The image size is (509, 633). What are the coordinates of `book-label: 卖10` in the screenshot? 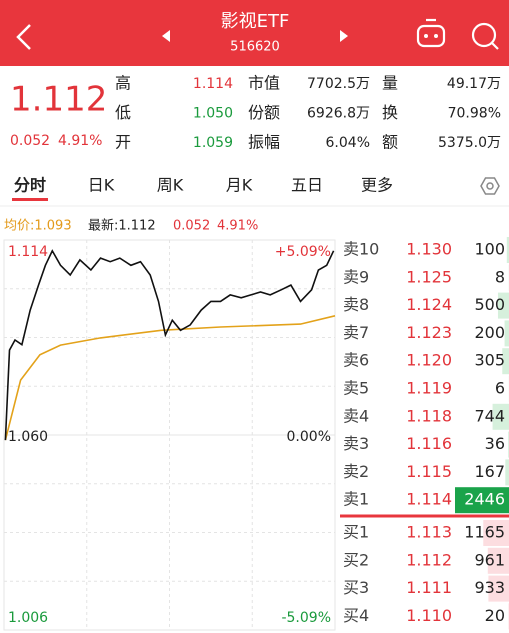 It's located at (361, 249).